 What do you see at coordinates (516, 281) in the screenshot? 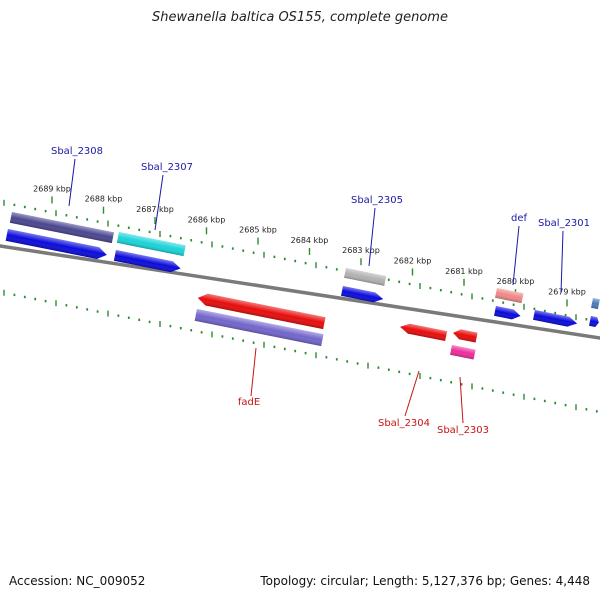
I see `tick-label: 2680 kbp` at bounding box center [516, 281].